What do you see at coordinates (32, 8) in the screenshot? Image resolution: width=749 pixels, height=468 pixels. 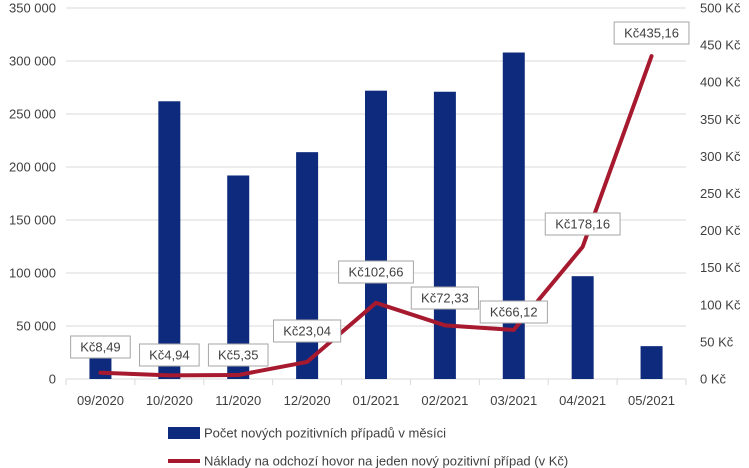 I see `y-left-tick-label: 350 000` at bounding box center [32, 8].